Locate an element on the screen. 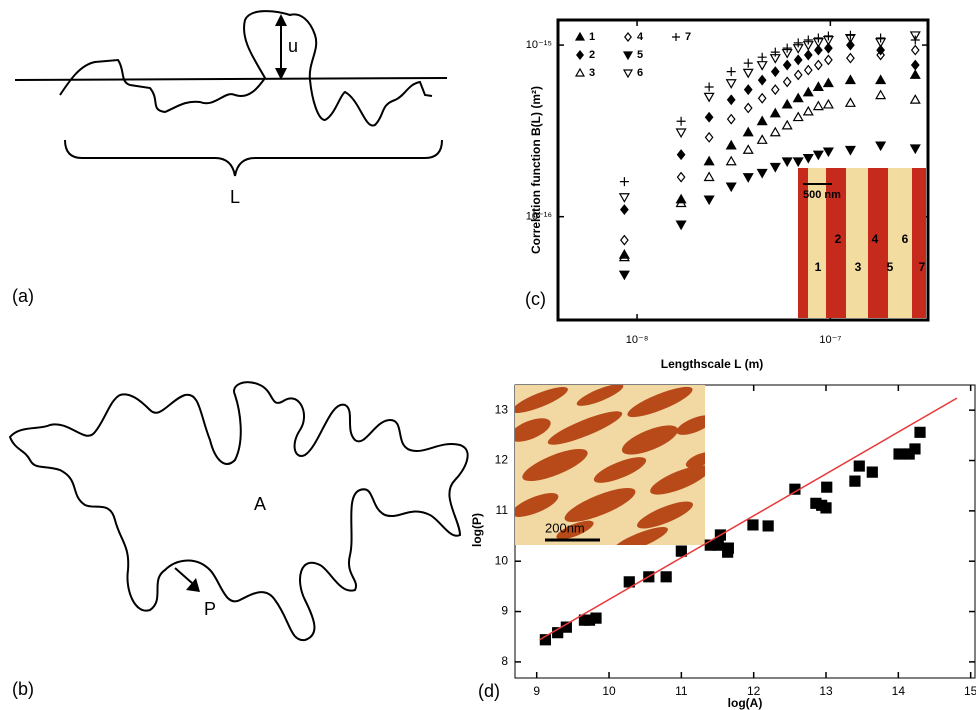 The width and height of the screenshot is (976, 710). x-tick-label: 10⁻⁸ is located at coordinates (637, 340).